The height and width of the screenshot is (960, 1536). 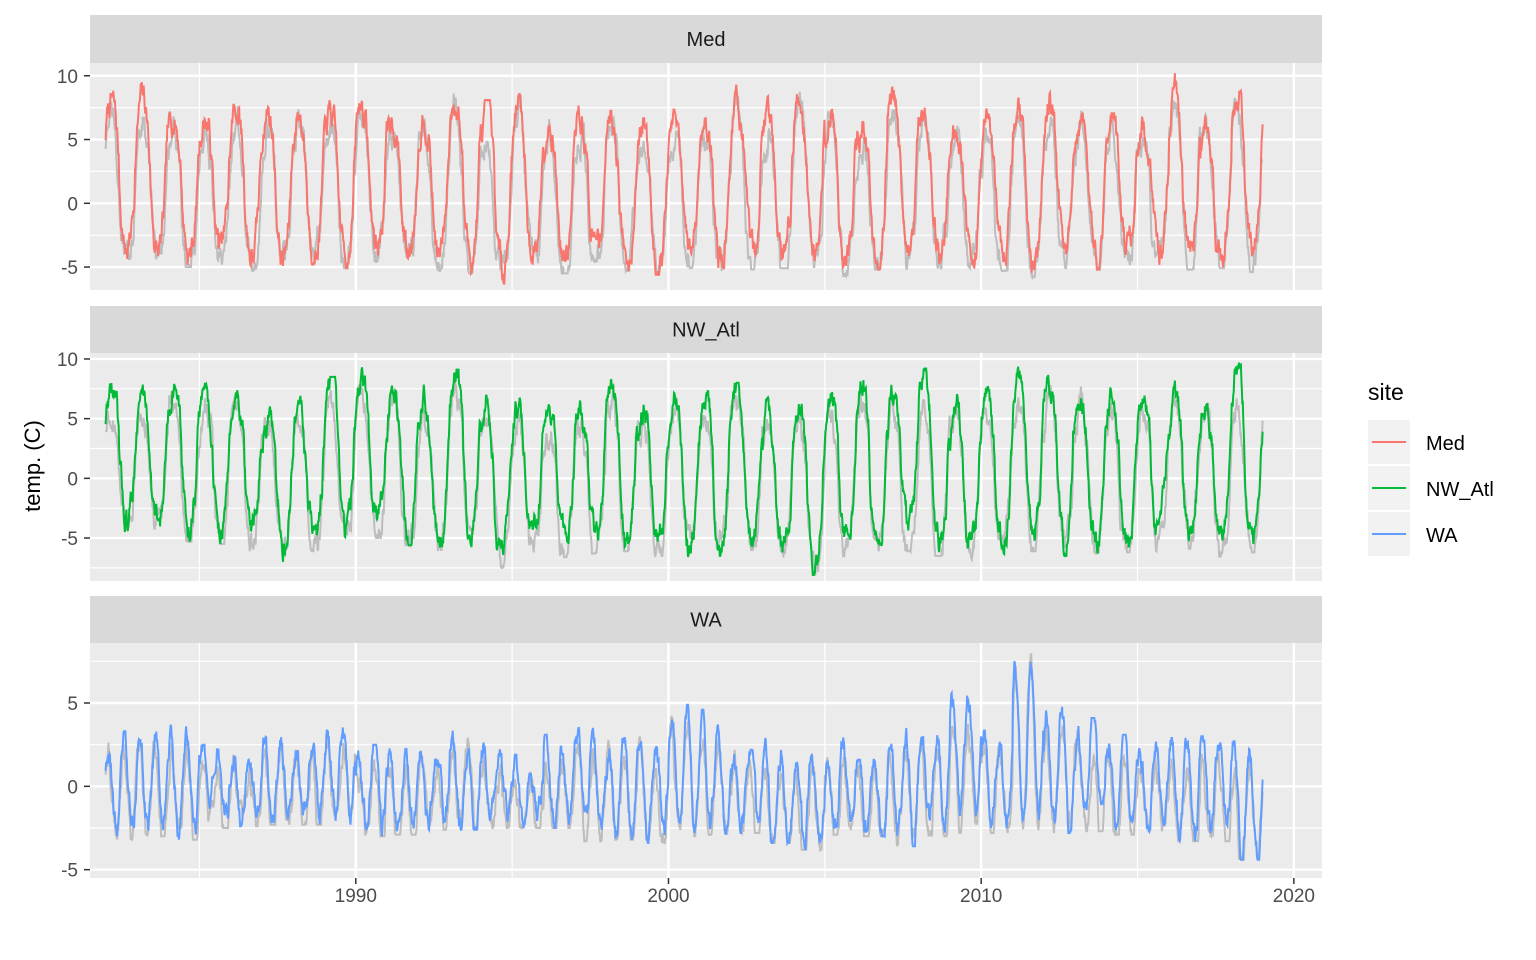 I want to click on legend: site Med NW_Atl WA, so click(x=1431, y=467).